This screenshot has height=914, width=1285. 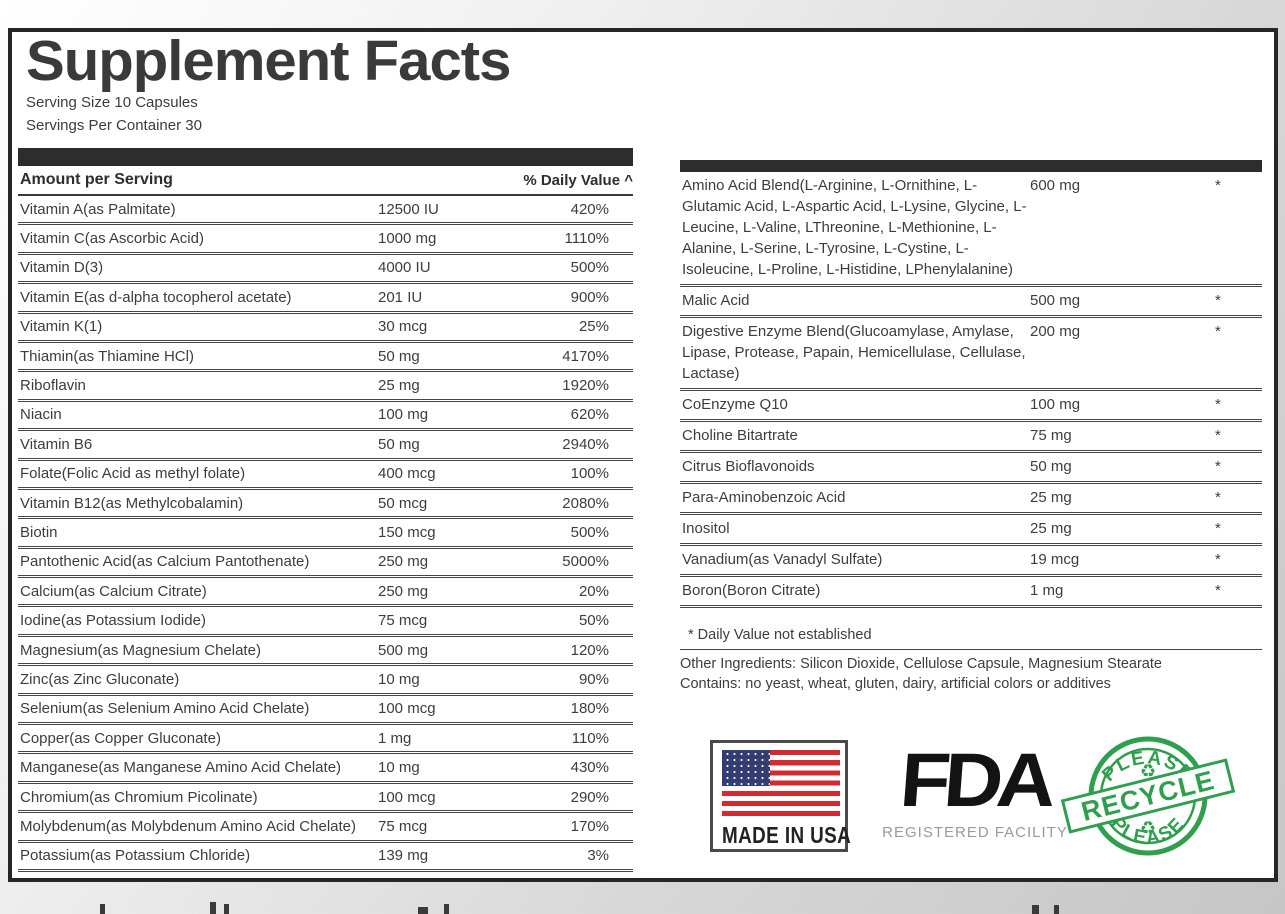 What do you see at coordinates (589, 650) in the screenshot?
I see `ingredient-daily-value: 120%` at bounding box center [589, 650].